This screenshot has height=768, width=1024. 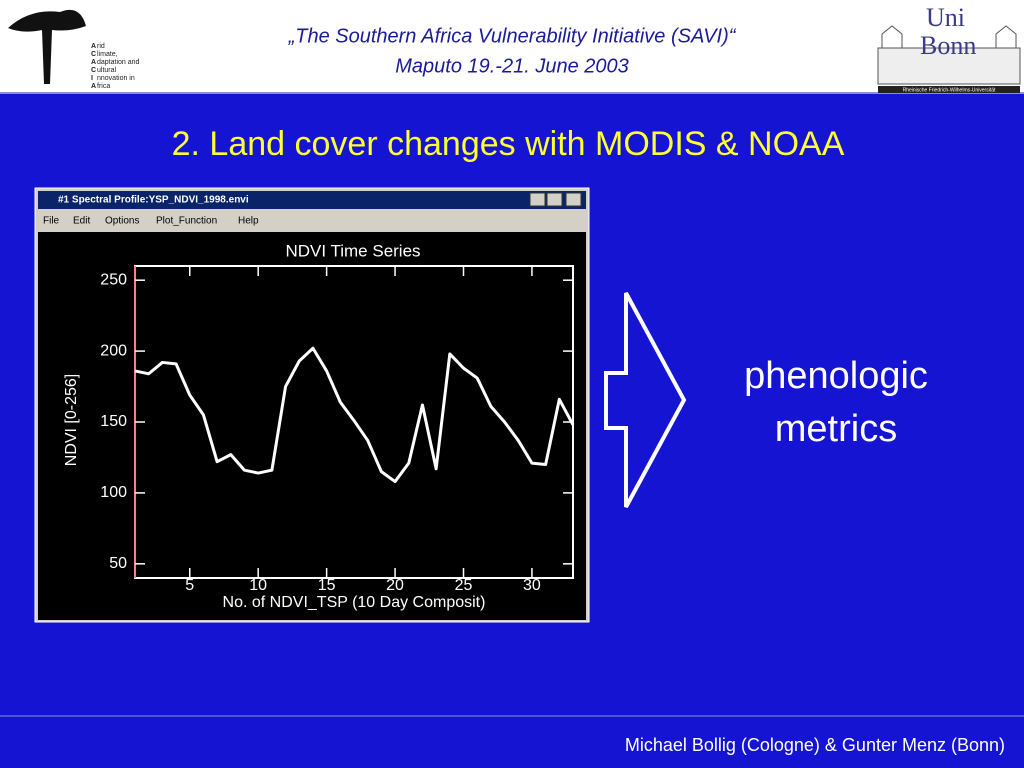 I want to click on menu-item: File, so click(x=51, y=221).